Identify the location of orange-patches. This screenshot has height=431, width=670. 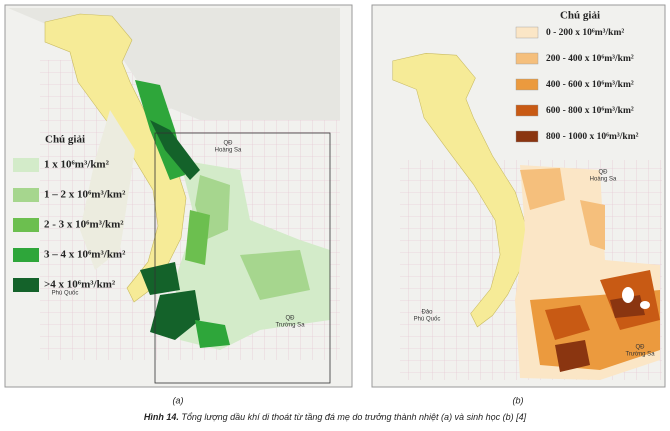
(587, 272).